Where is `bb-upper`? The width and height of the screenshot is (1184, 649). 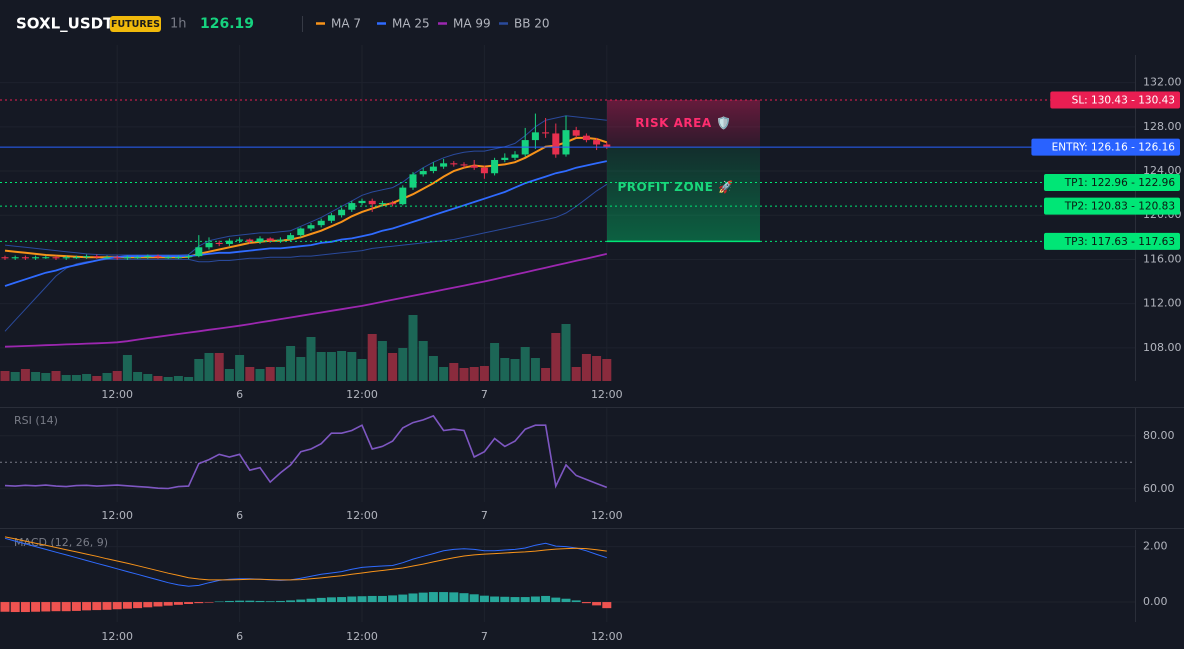
bb-upper is located at coordinates (305, 185).